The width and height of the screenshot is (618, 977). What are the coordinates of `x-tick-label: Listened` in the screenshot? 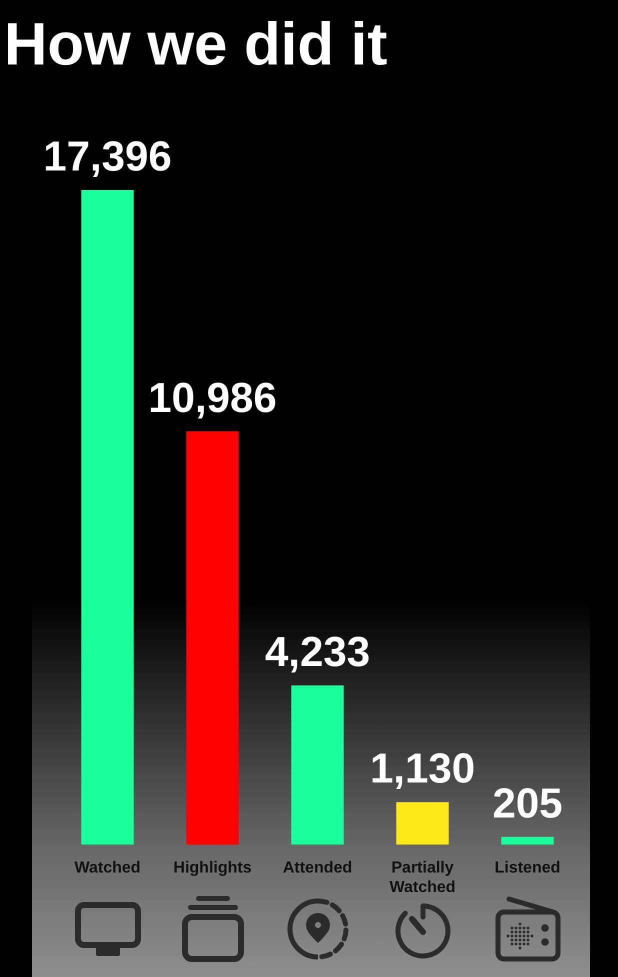 It's located at (527, 868).